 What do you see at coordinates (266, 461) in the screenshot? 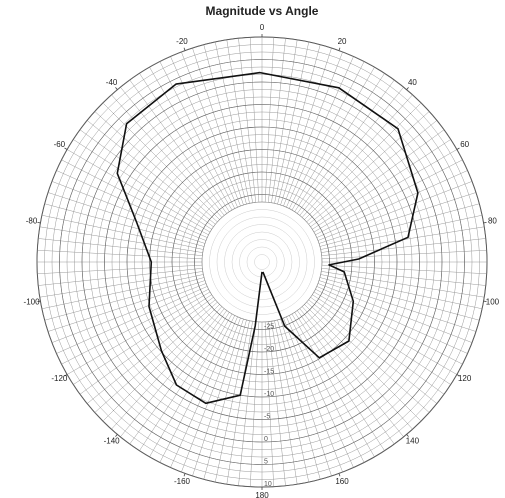
I see `r-tick-label: 5` at bounding box center [266, 461].